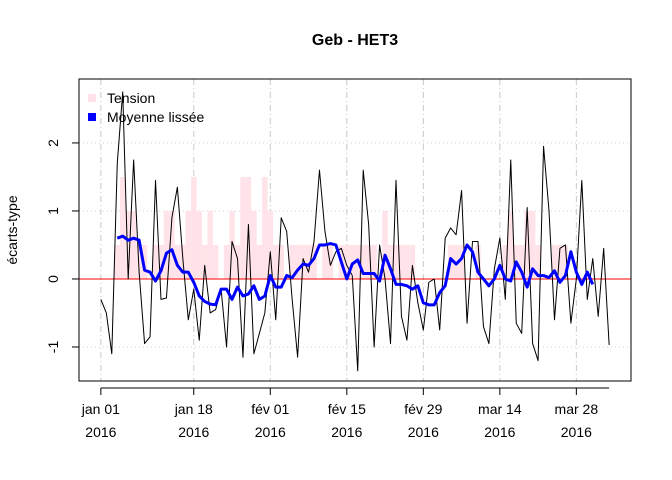 Image resolution: width=672 pixels, height=480 pixels. I want to click on y-tick-label: 1, so click(53, 211).